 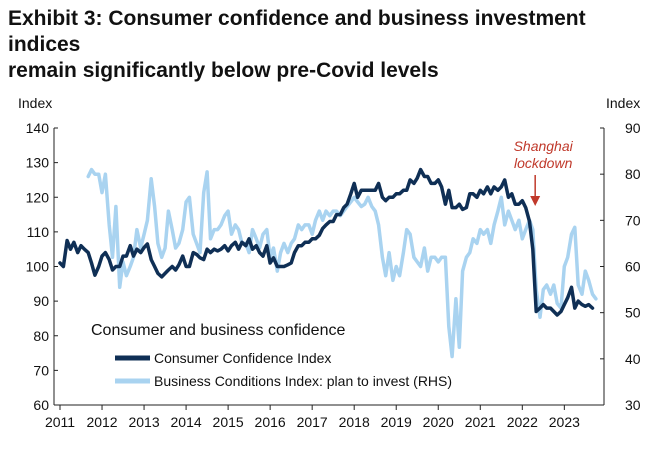 What do you see at coordinates (38, 163) in the screenshot?
I see `left-axis-tick-label: 130` at bounding box center [38, 163].